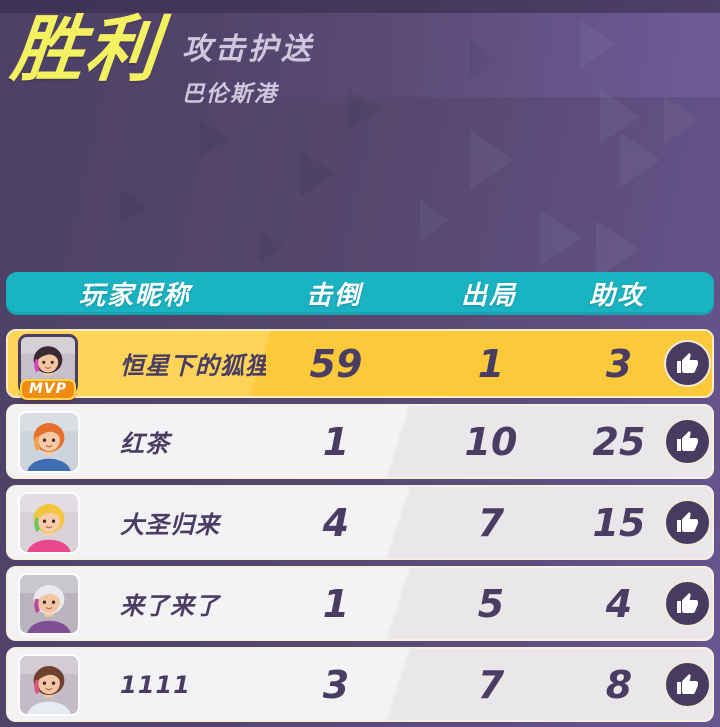 This screenshot has width=720, height=727. I want to click on column-header-eliminations: 出局, so click(488, 296).